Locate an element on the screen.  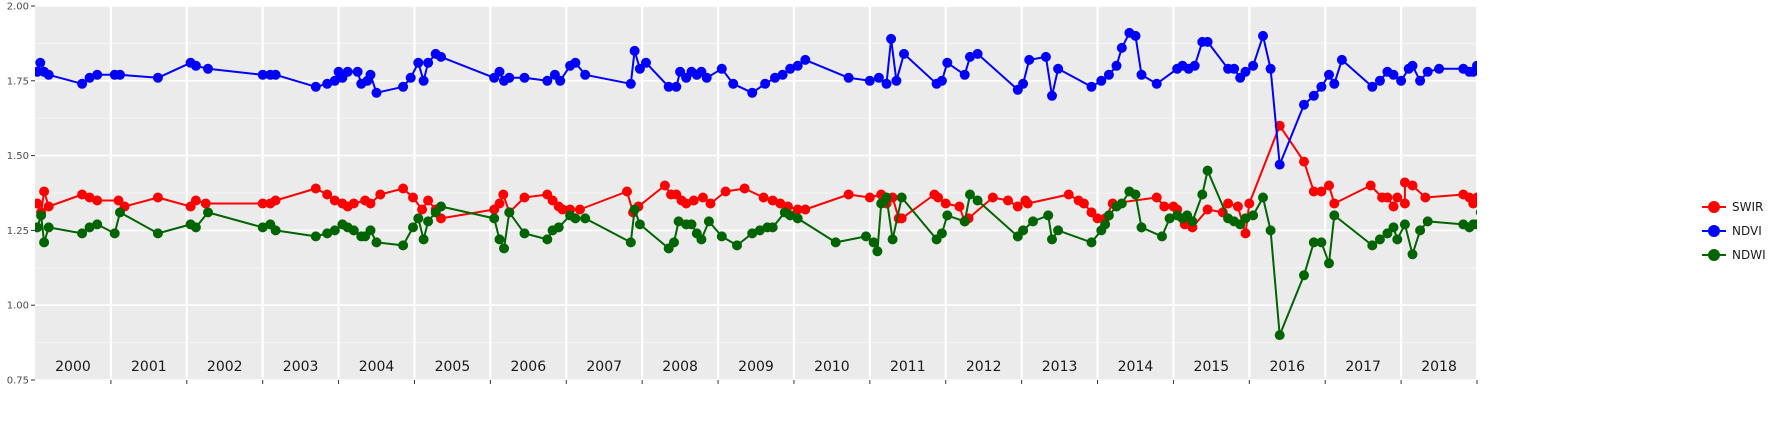
legend-key-swir is located at coordinates (1714, 207).